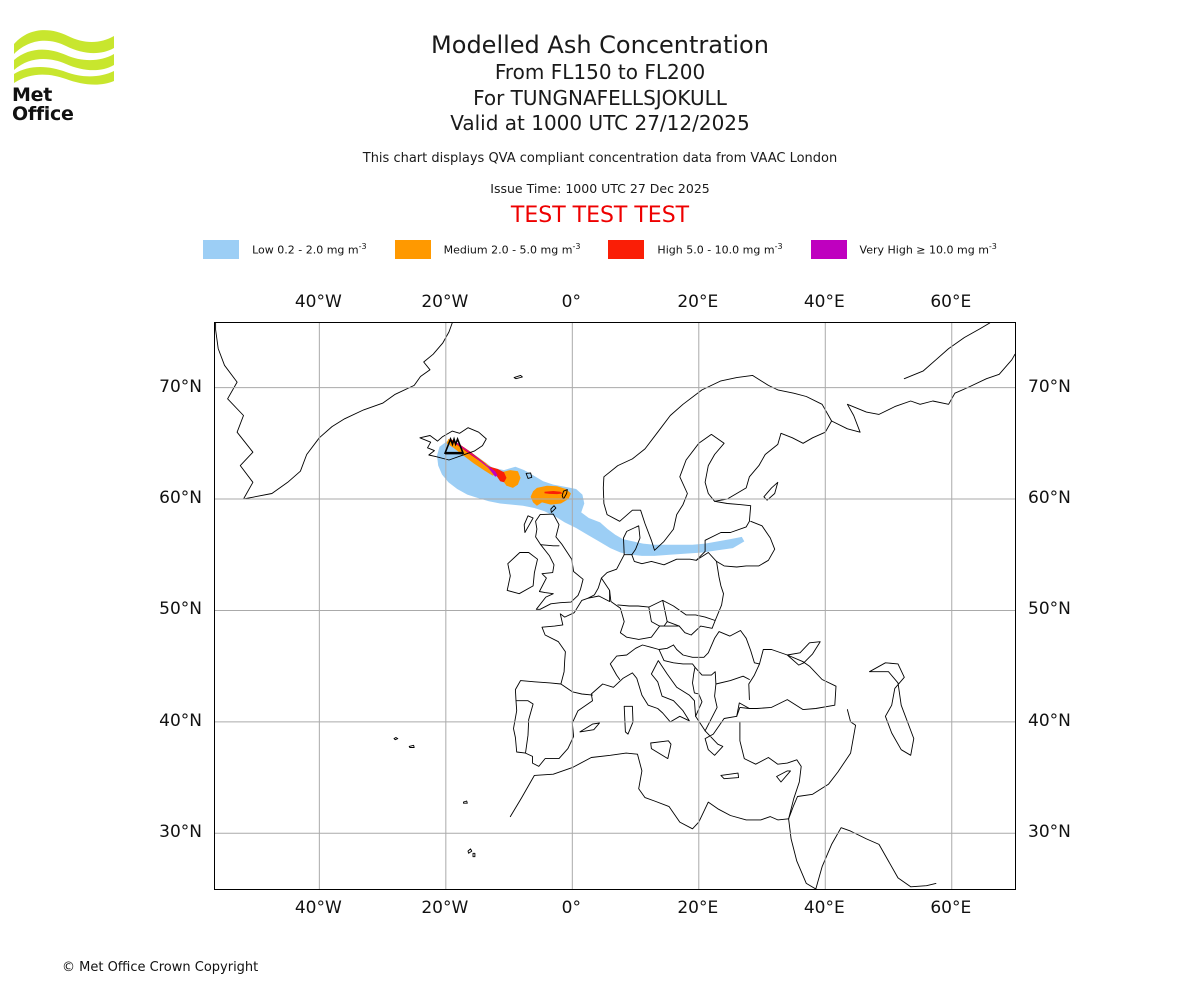 Image resolution: width=1200 pixels, height=1000 pixels. What do you see at coordinates (160, 967) in the screenshot?
I see `copyright-text: © Met Office Crown Copyright` at bounding box center [160, 967].